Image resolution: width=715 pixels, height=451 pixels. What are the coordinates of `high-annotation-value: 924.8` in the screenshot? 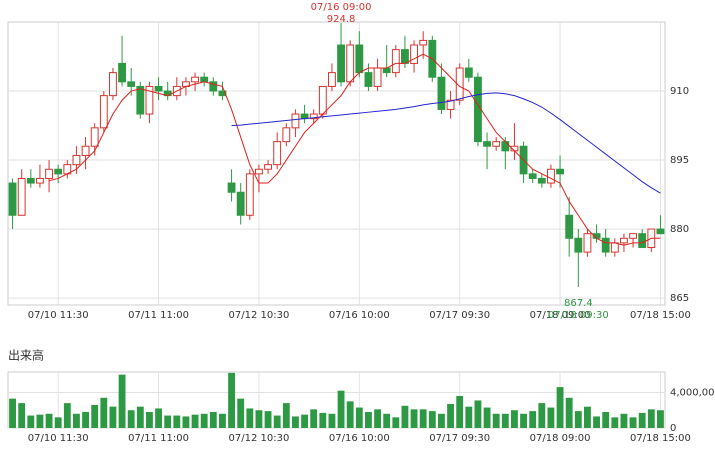 It's located at (341, 19).